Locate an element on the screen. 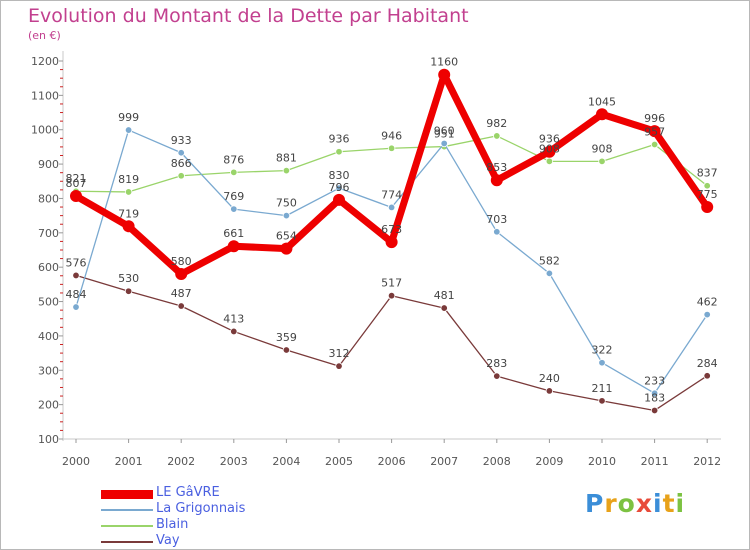  y-tick-label: 200 is located at coordinates (48, 405).